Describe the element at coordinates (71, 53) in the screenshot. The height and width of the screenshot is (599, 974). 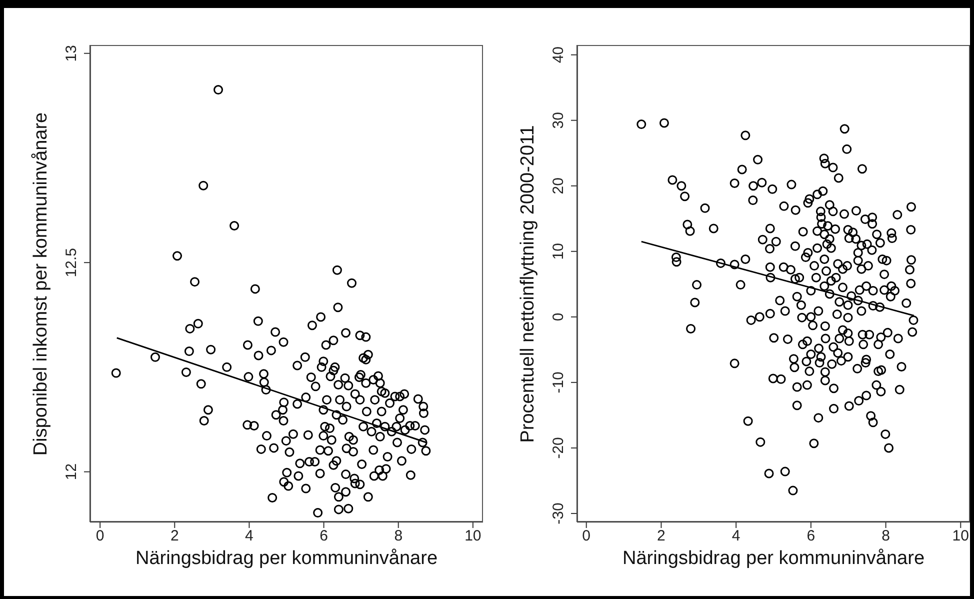
I see `y-tick-label: 13` at that location.